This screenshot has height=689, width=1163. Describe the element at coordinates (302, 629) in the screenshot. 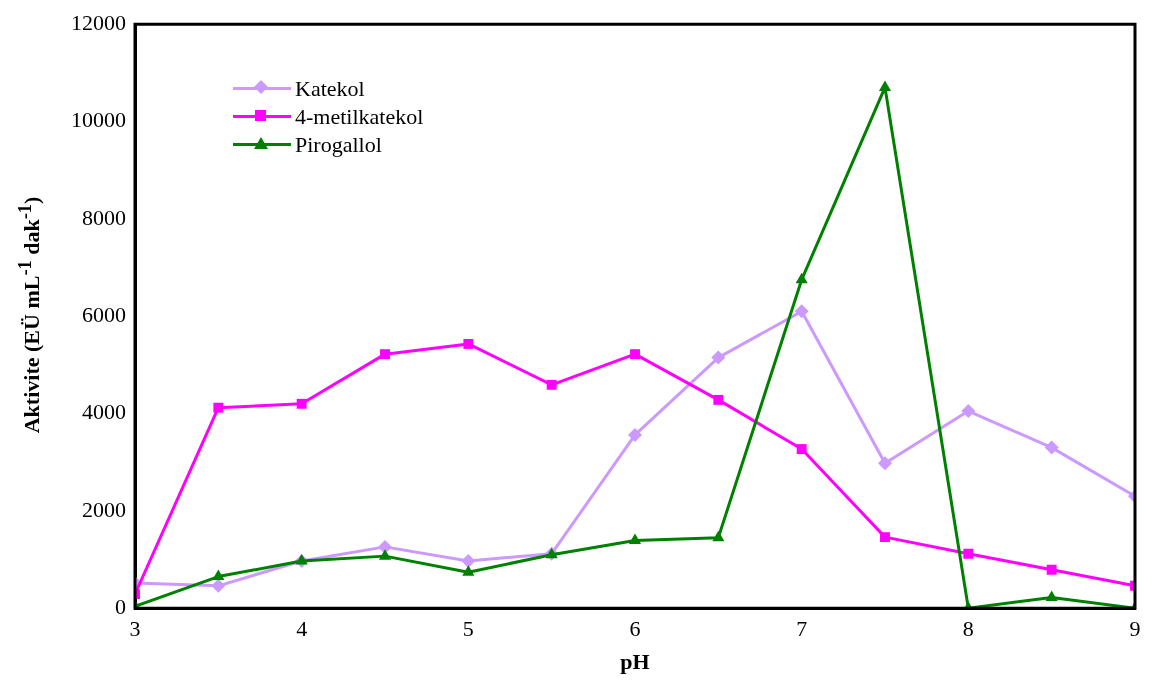

I see `x-tick-label: 4` at that location.